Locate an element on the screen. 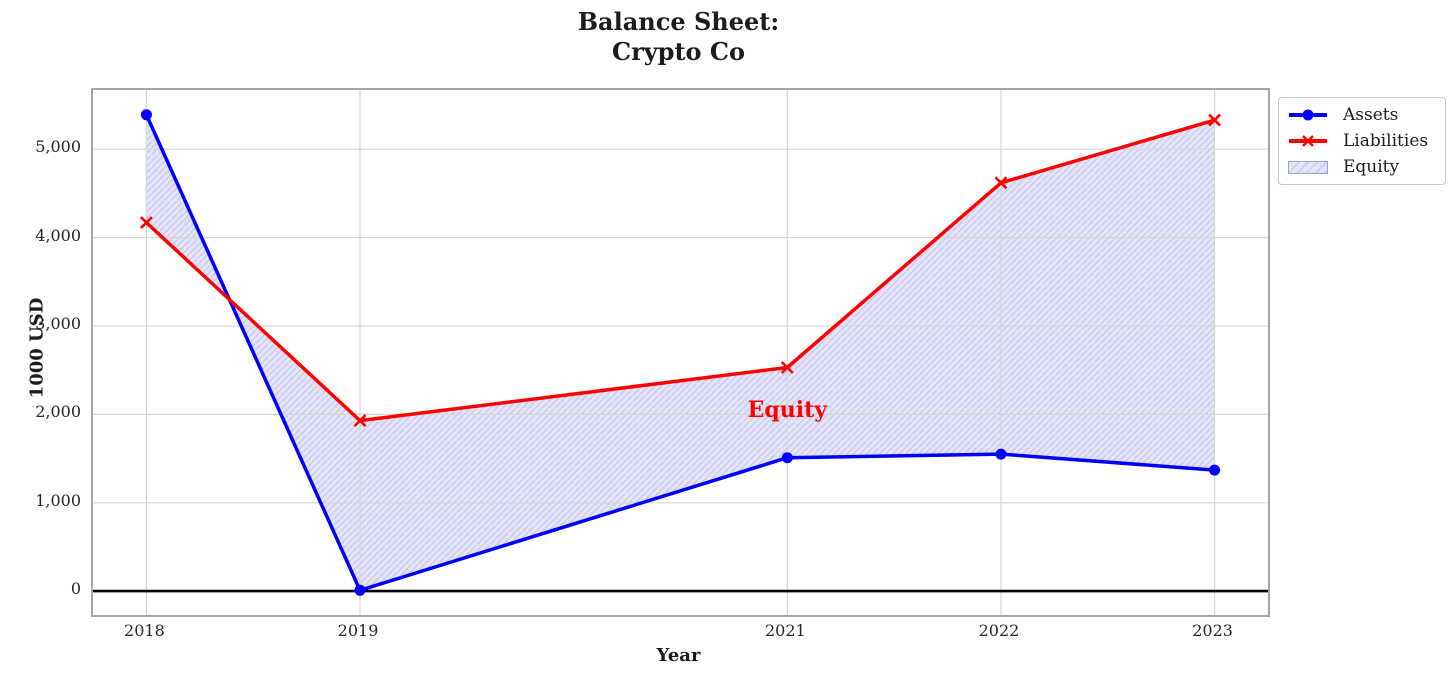 The height and width of the screenshot is (676, 1454). y-tick-label: 5,000 is located at coordinates (58, 147).